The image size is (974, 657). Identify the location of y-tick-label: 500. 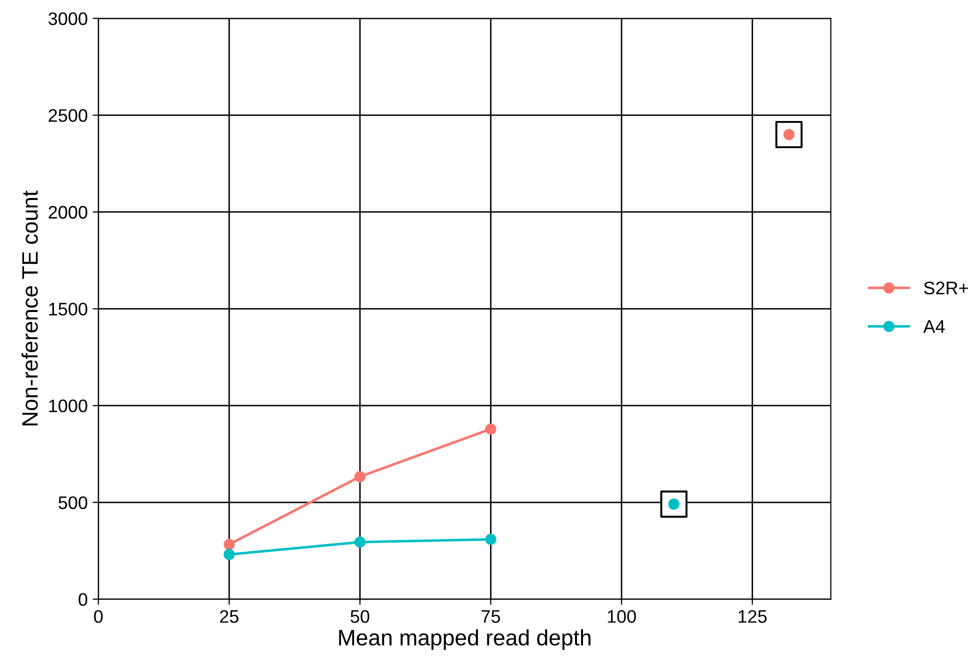
(73, 503).